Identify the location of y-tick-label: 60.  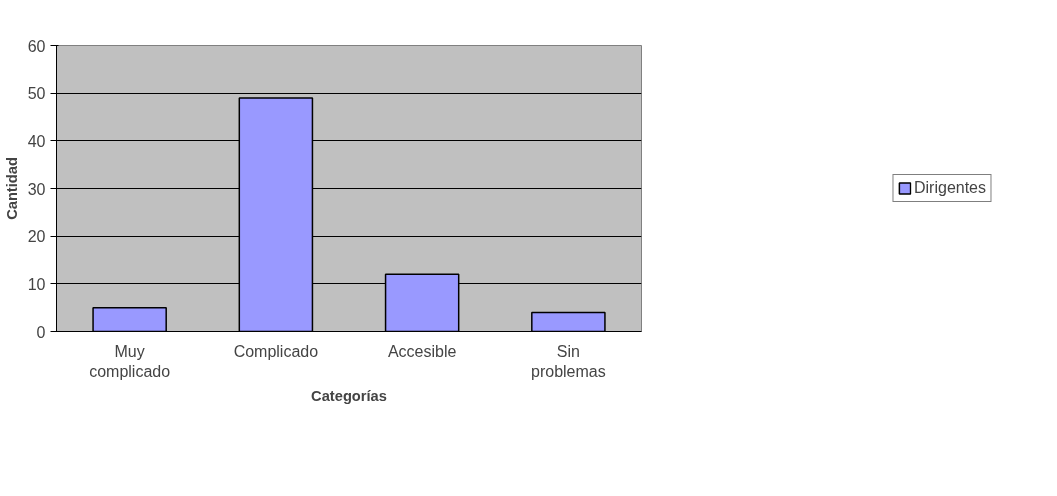
(36, 46).